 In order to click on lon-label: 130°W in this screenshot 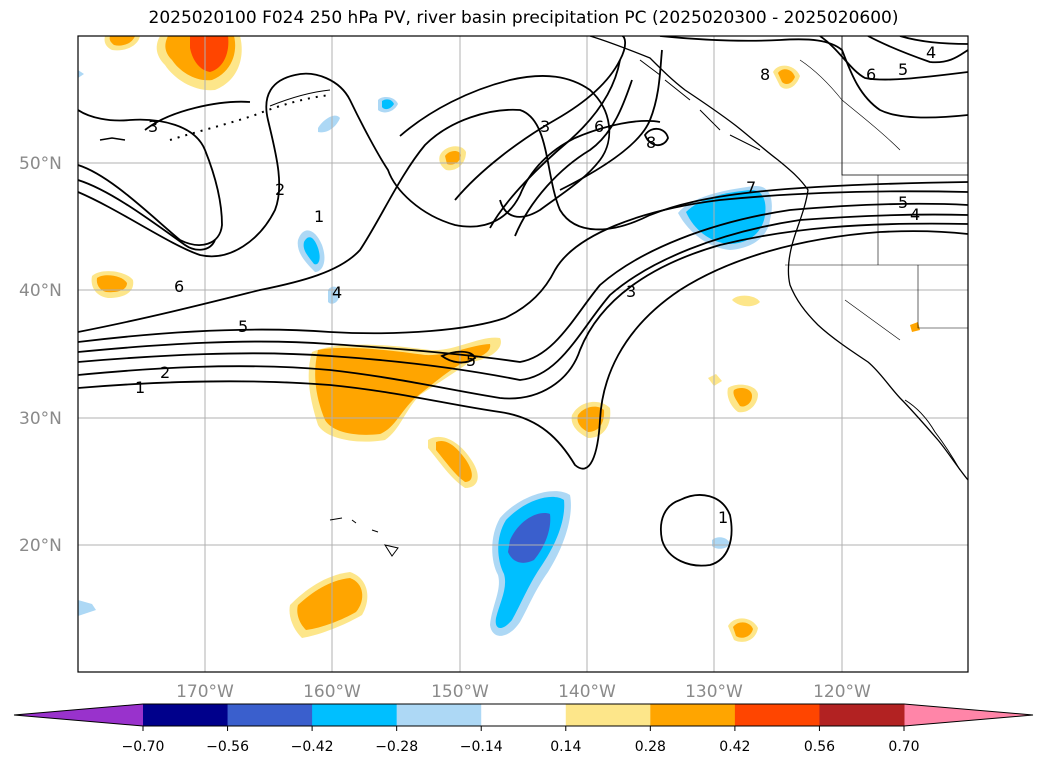, I will do `click(714, 692)`.